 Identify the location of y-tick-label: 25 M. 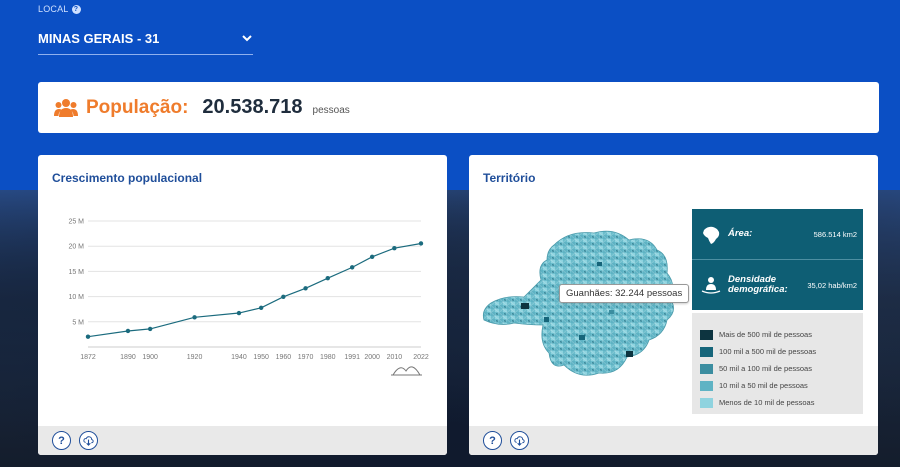
(76, 222).